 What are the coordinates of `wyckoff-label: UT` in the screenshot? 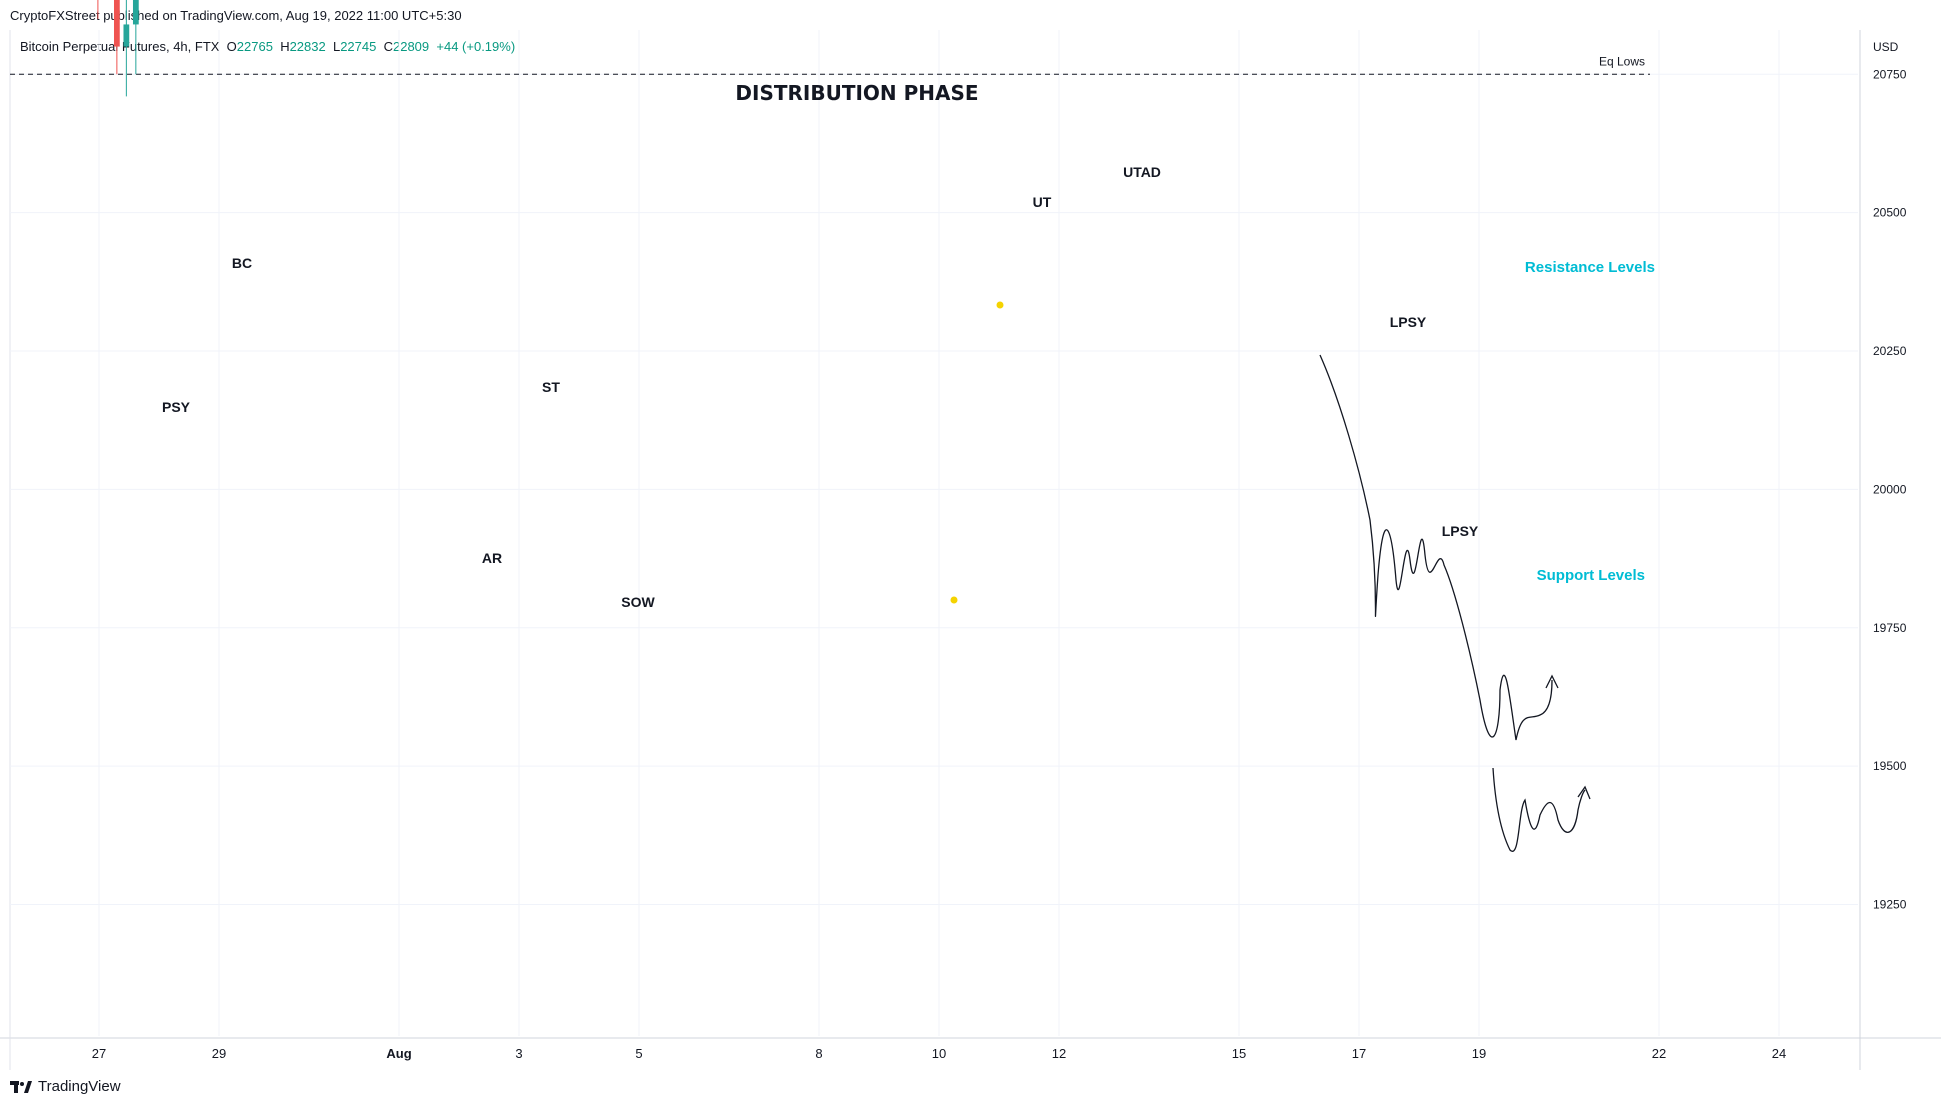 It's located at (1042, 202).